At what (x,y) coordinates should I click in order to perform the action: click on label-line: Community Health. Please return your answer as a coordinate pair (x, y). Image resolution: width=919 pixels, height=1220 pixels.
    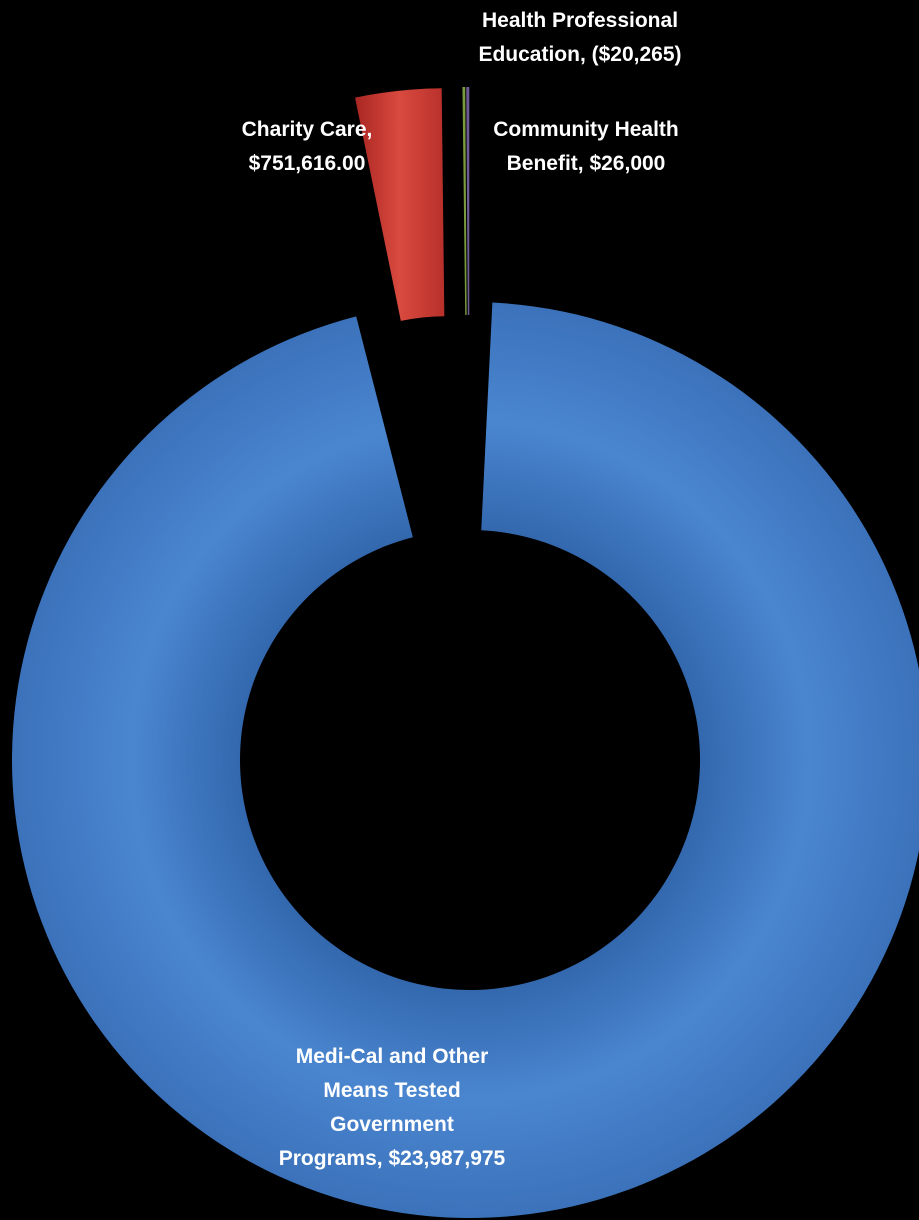
    Looking at the image, I should click on (586, 129).